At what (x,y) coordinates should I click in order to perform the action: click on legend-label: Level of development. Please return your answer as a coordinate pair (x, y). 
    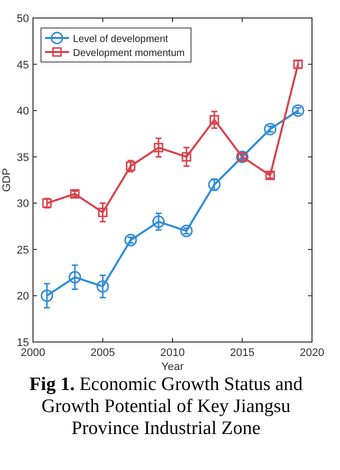
    Looking at the image, I should click on (120, 39).